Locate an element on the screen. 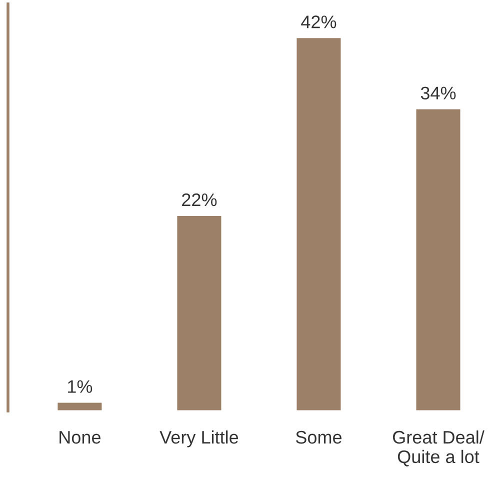 This screenshot has height=479, width=500. x-tick-label: Very Little is located at coordinates (199, 439).